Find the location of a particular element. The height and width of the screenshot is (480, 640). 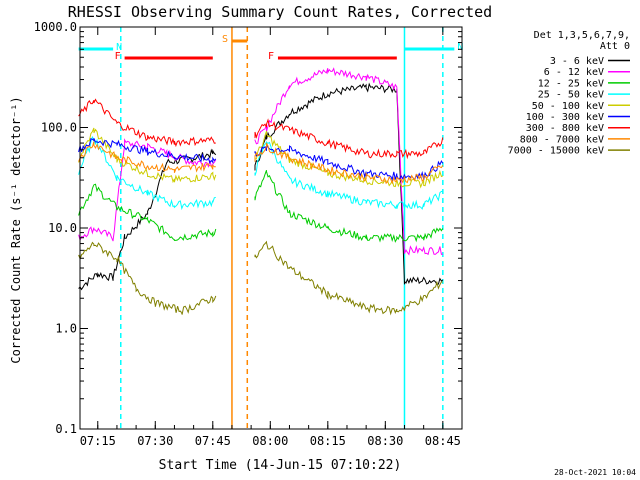

y-axis-label: Corrected Count Rate (s⁻¹ detector⁻¹) is located at coordinates (16, 229).